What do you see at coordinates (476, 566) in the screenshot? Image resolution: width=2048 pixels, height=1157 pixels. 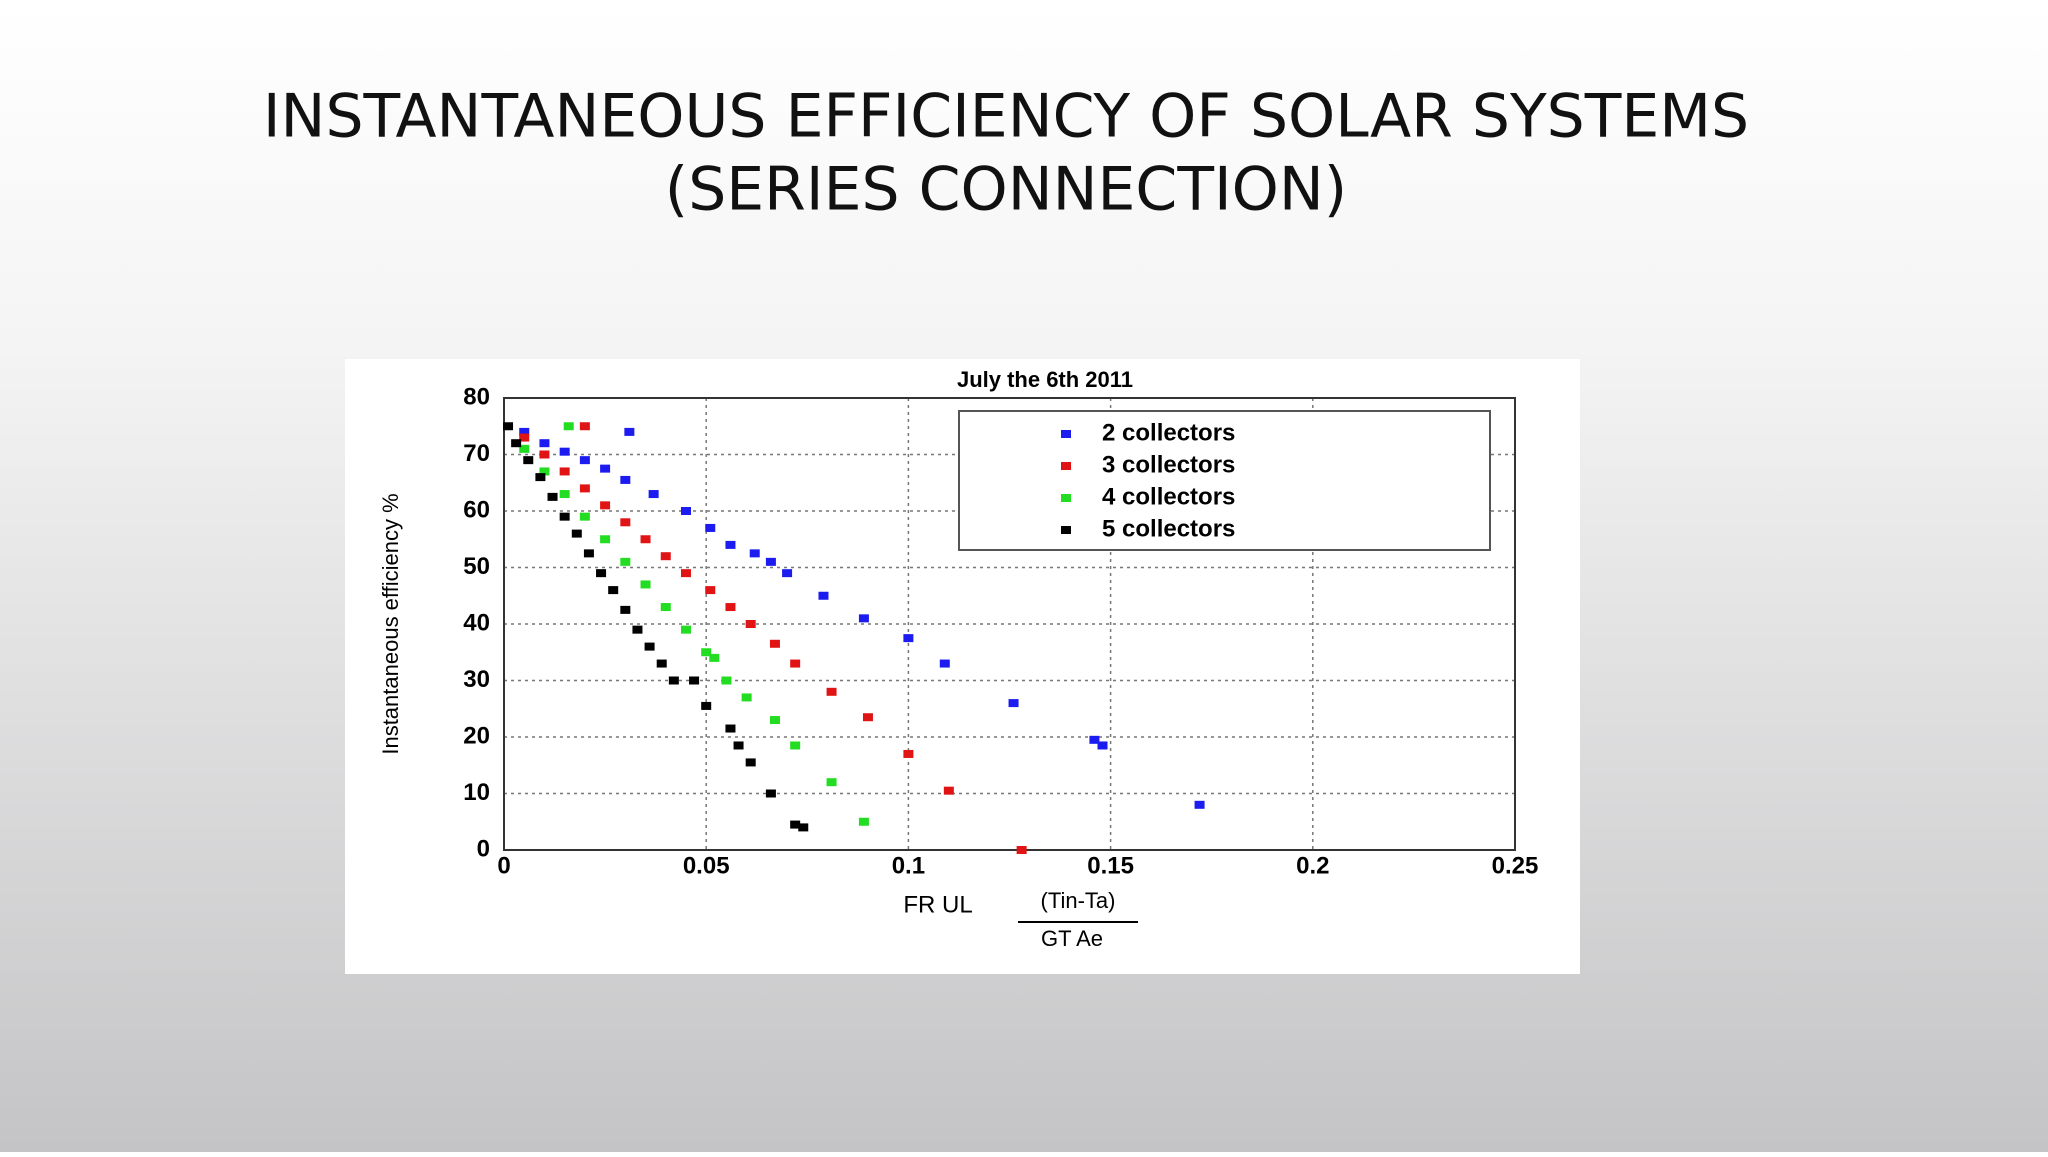 I see `y-tick-label: 50` at bounding box center [476, 566].